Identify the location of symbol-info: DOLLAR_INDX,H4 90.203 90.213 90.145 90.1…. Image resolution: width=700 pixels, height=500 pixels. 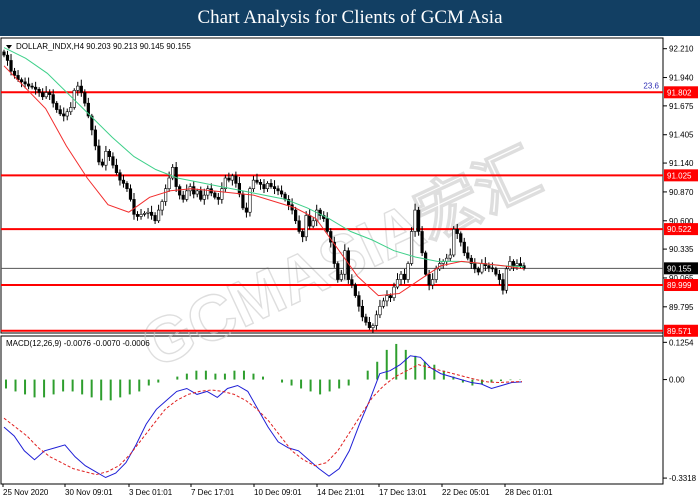
(103, 46).